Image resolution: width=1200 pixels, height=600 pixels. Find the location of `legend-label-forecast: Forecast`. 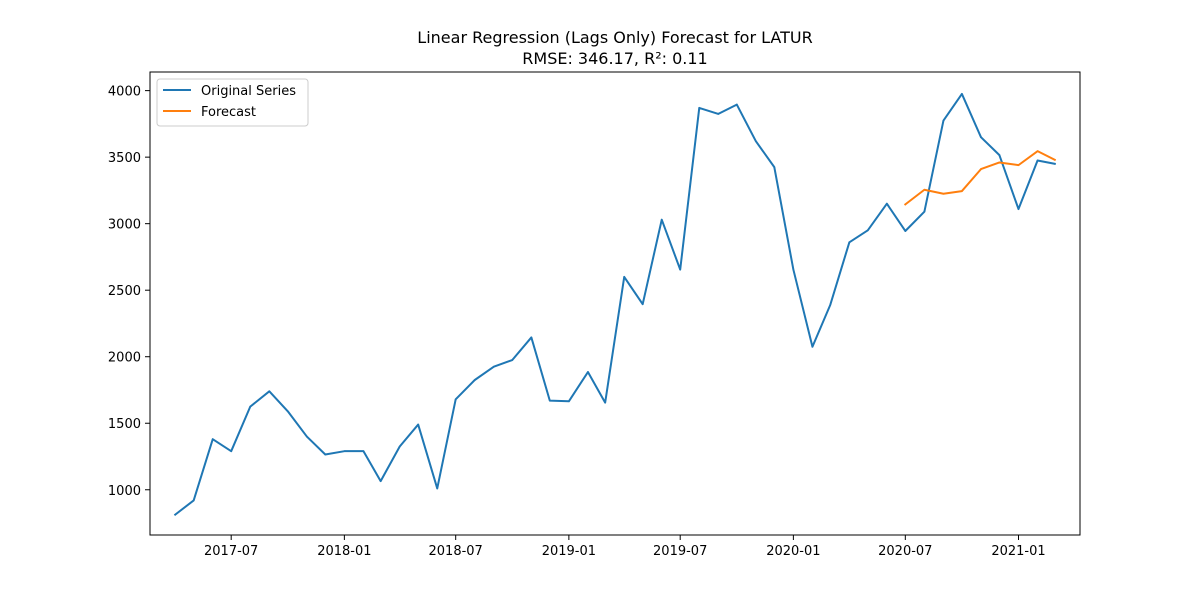

legend-label-forecast: Forecast is located at coordinates (228, 112).